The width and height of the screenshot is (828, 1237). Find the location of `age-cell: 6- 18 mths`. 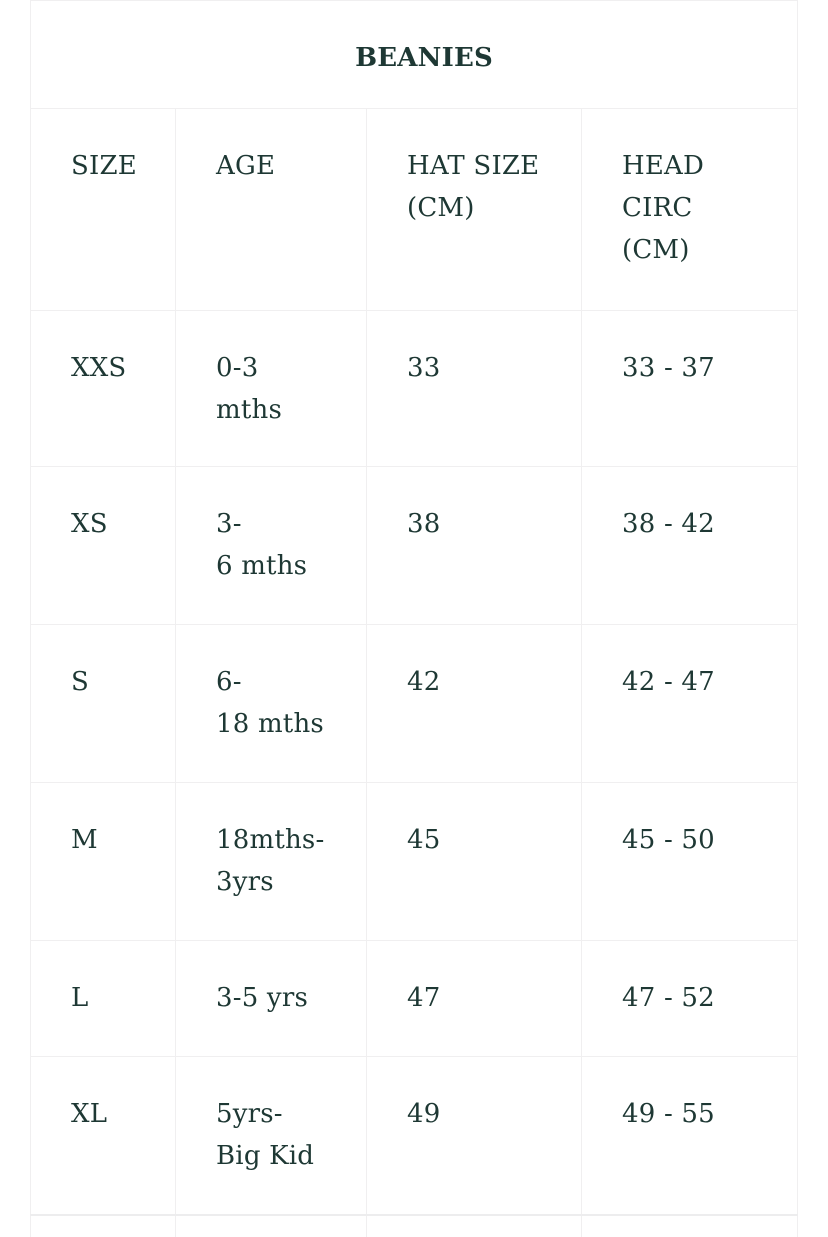

age-cell: 6- 18 mths is located at coordinates (271, 703).